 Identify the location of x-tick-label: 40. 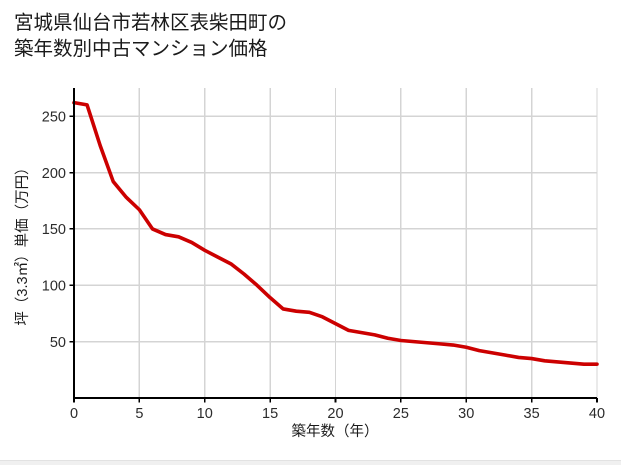
(597, 414).